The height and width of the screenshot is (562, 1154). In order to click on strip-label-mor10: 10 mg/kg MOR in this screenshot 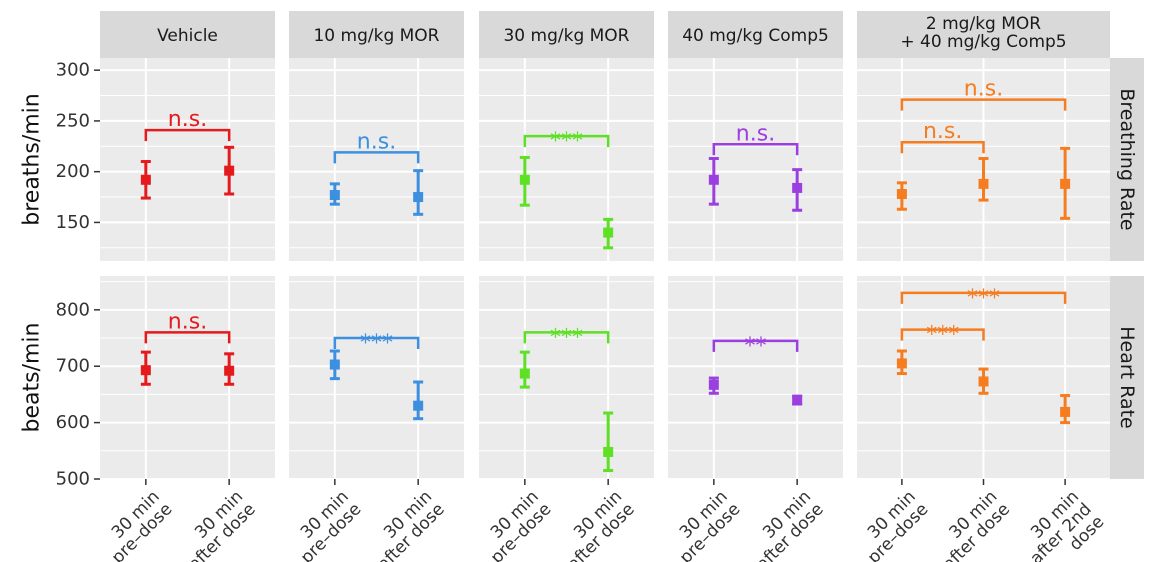, I will do `click(376, 36)`.